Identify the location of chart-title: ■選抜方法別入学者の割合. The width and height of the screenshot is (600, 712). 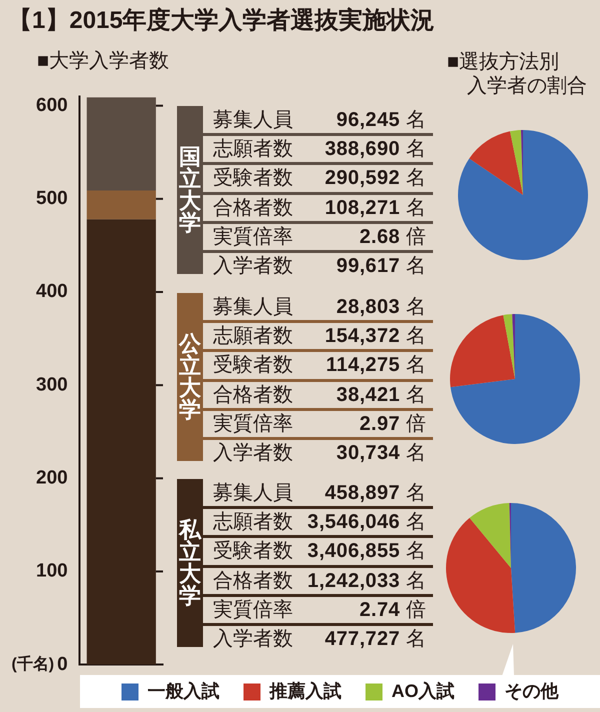
(517, 74).